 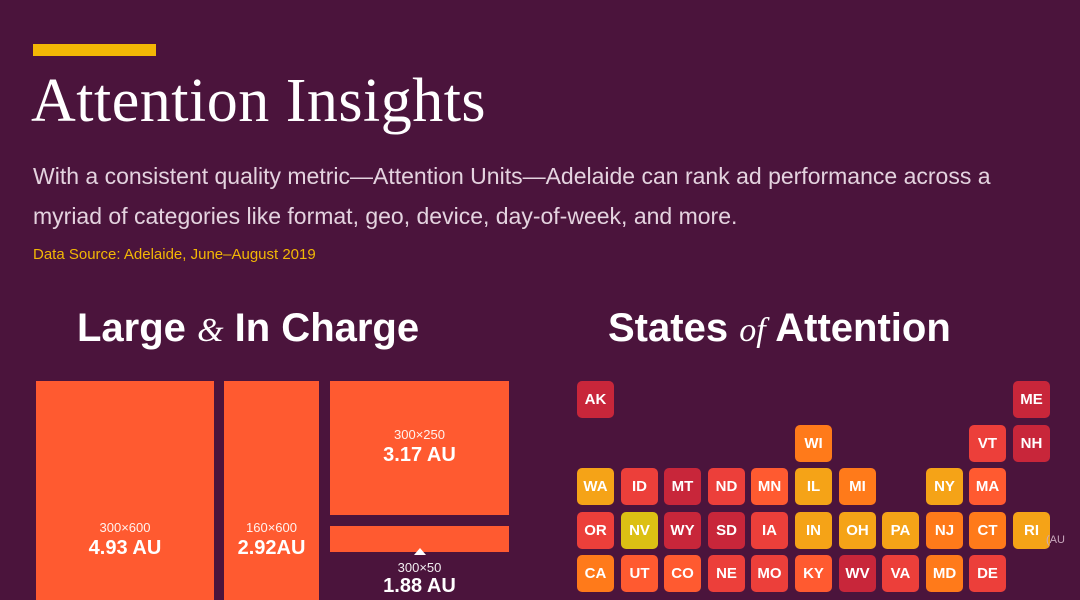 I want to click on state-tile-nv: NV, so click(x=639, y=530).